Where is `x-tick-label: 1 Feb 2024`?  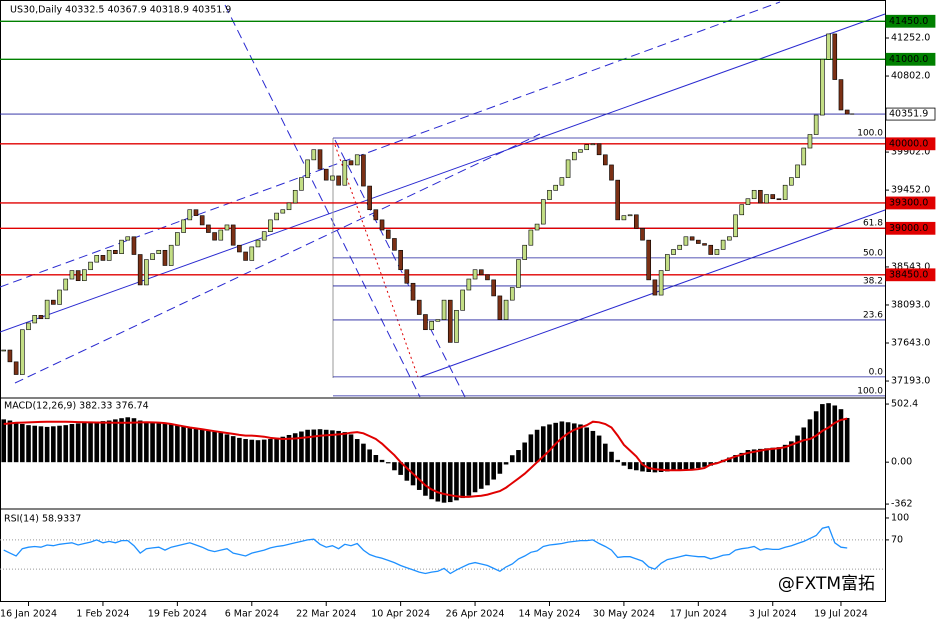
x-tick-label: 1 Feb 2024 is located at coordinates (102, 614).